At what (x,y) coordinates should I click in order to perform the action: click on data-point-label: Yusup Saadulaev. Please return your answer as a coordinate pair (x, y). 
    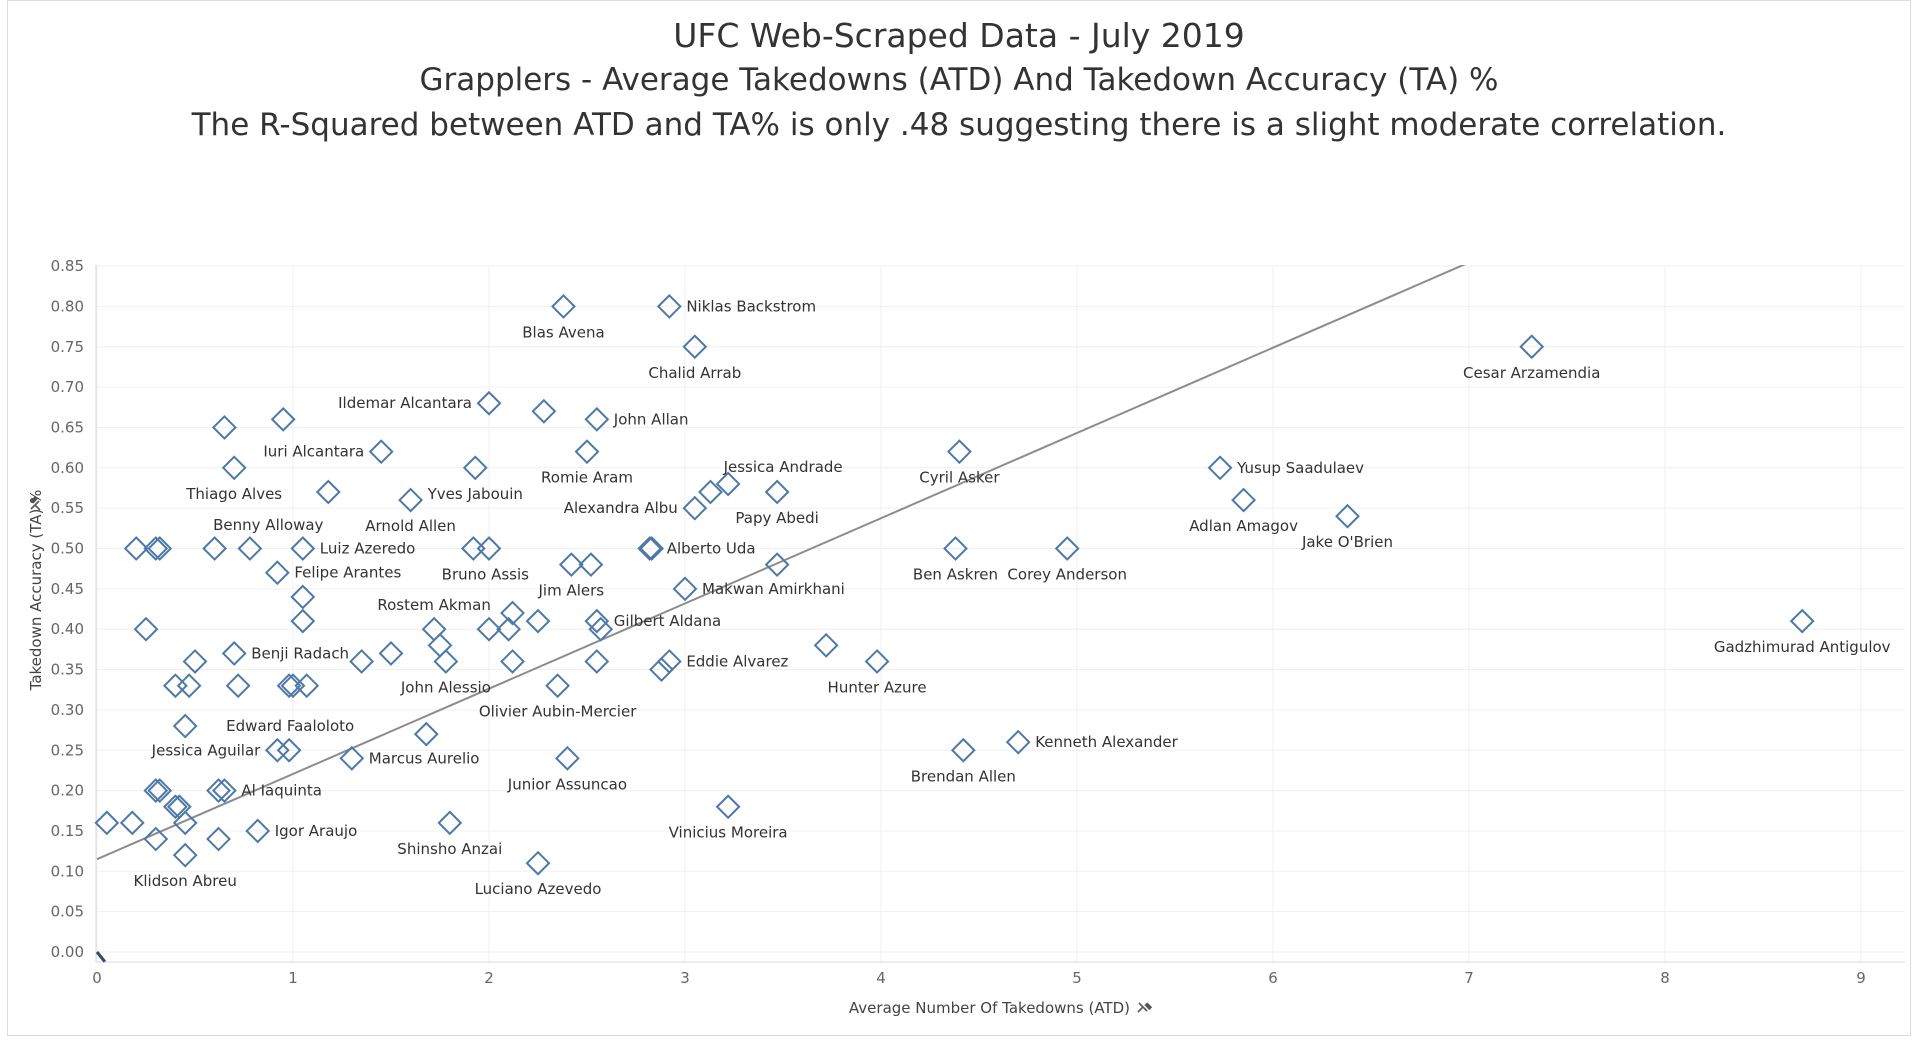
    Looking at the image, I should click on (1300, 468).